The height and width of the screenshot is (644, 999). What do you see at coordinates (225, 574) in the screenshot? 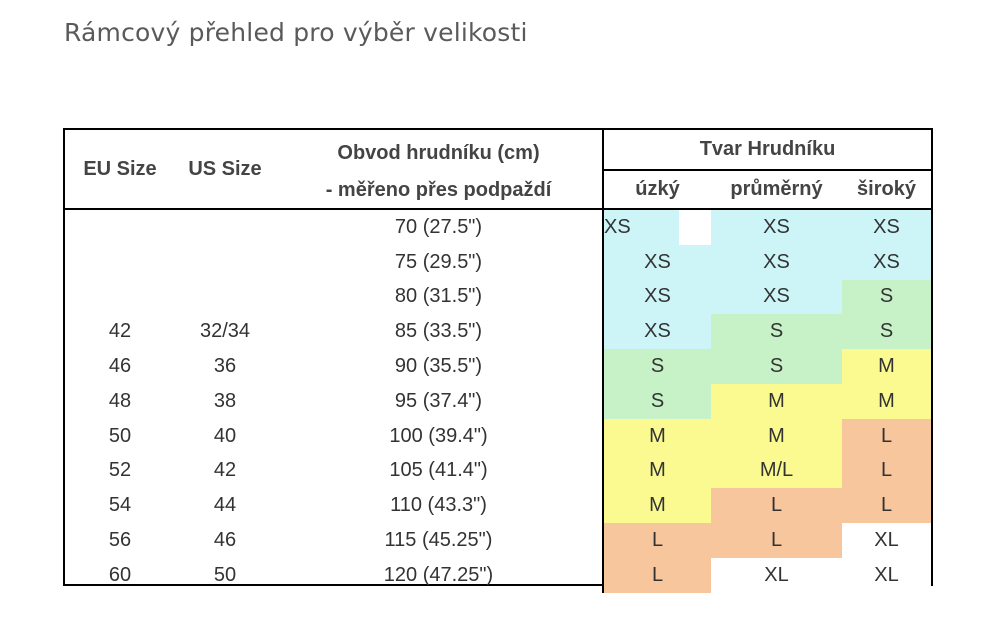
I see `us-size-cell: 50` at bounding box center [225, 574].